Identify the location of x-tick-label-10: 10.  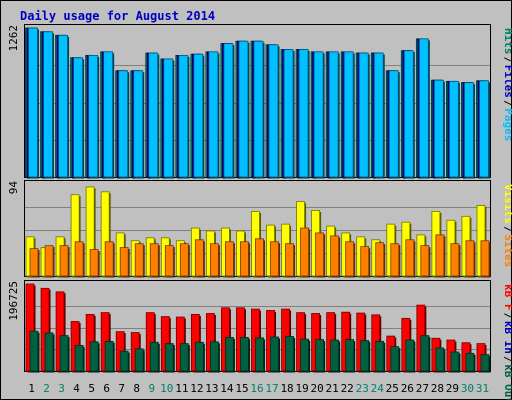
(166, 388).